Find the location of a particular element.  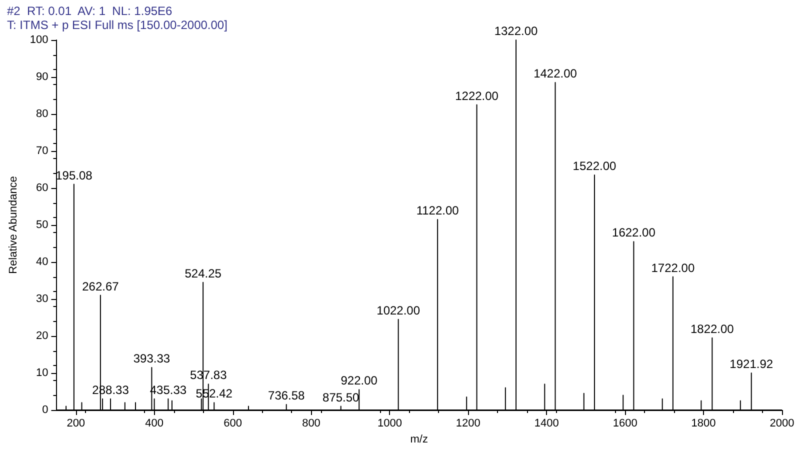

x-tick-label: 1000 is located at coordinates (389, 424).